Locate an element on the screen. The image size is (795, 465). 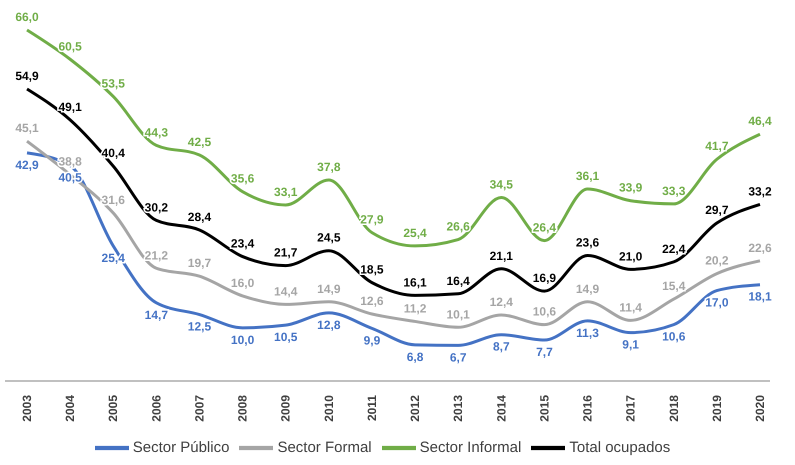
data-label: 21,7 is located at coordinates (286, 253).